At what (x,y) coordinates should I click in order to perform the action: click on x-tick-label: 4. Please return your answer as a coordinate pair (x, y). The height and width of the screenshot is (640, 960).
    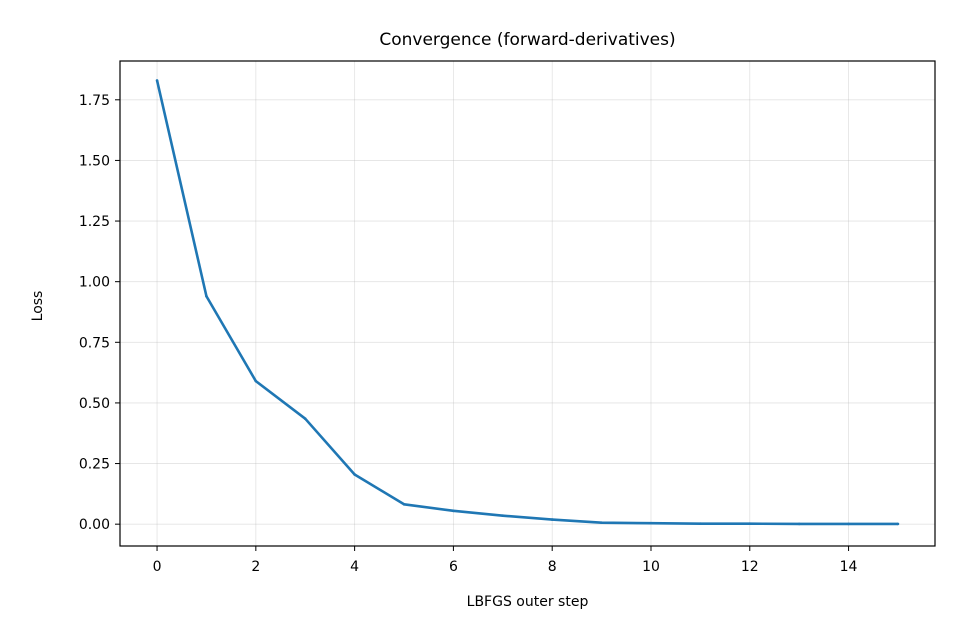
    Looking at the image, I should click on (354, 567).